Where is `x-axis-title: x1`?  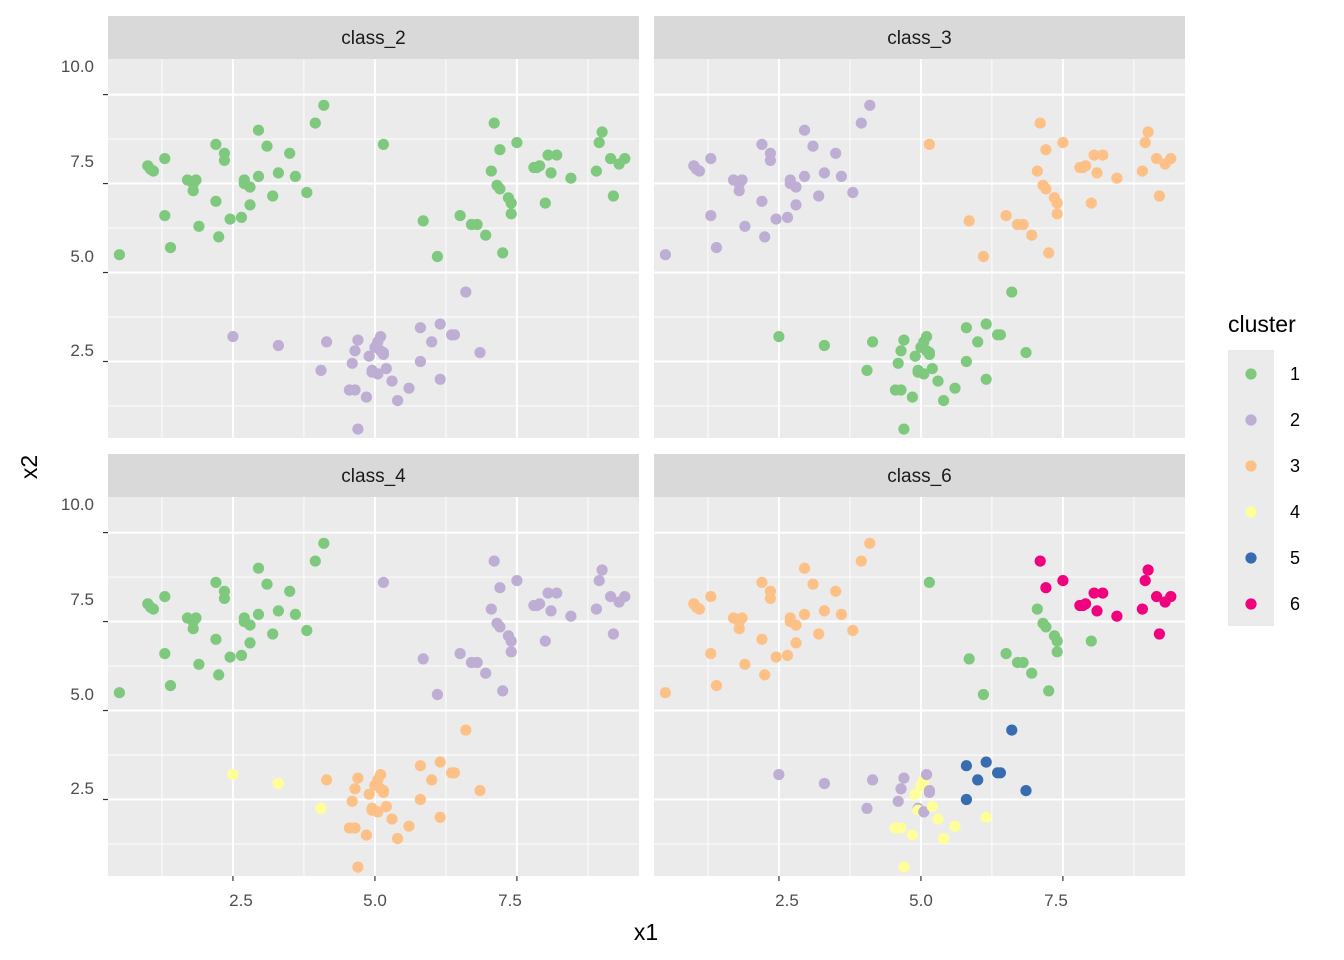
x-axis-title: x1 is located at coordinates (646, 932).